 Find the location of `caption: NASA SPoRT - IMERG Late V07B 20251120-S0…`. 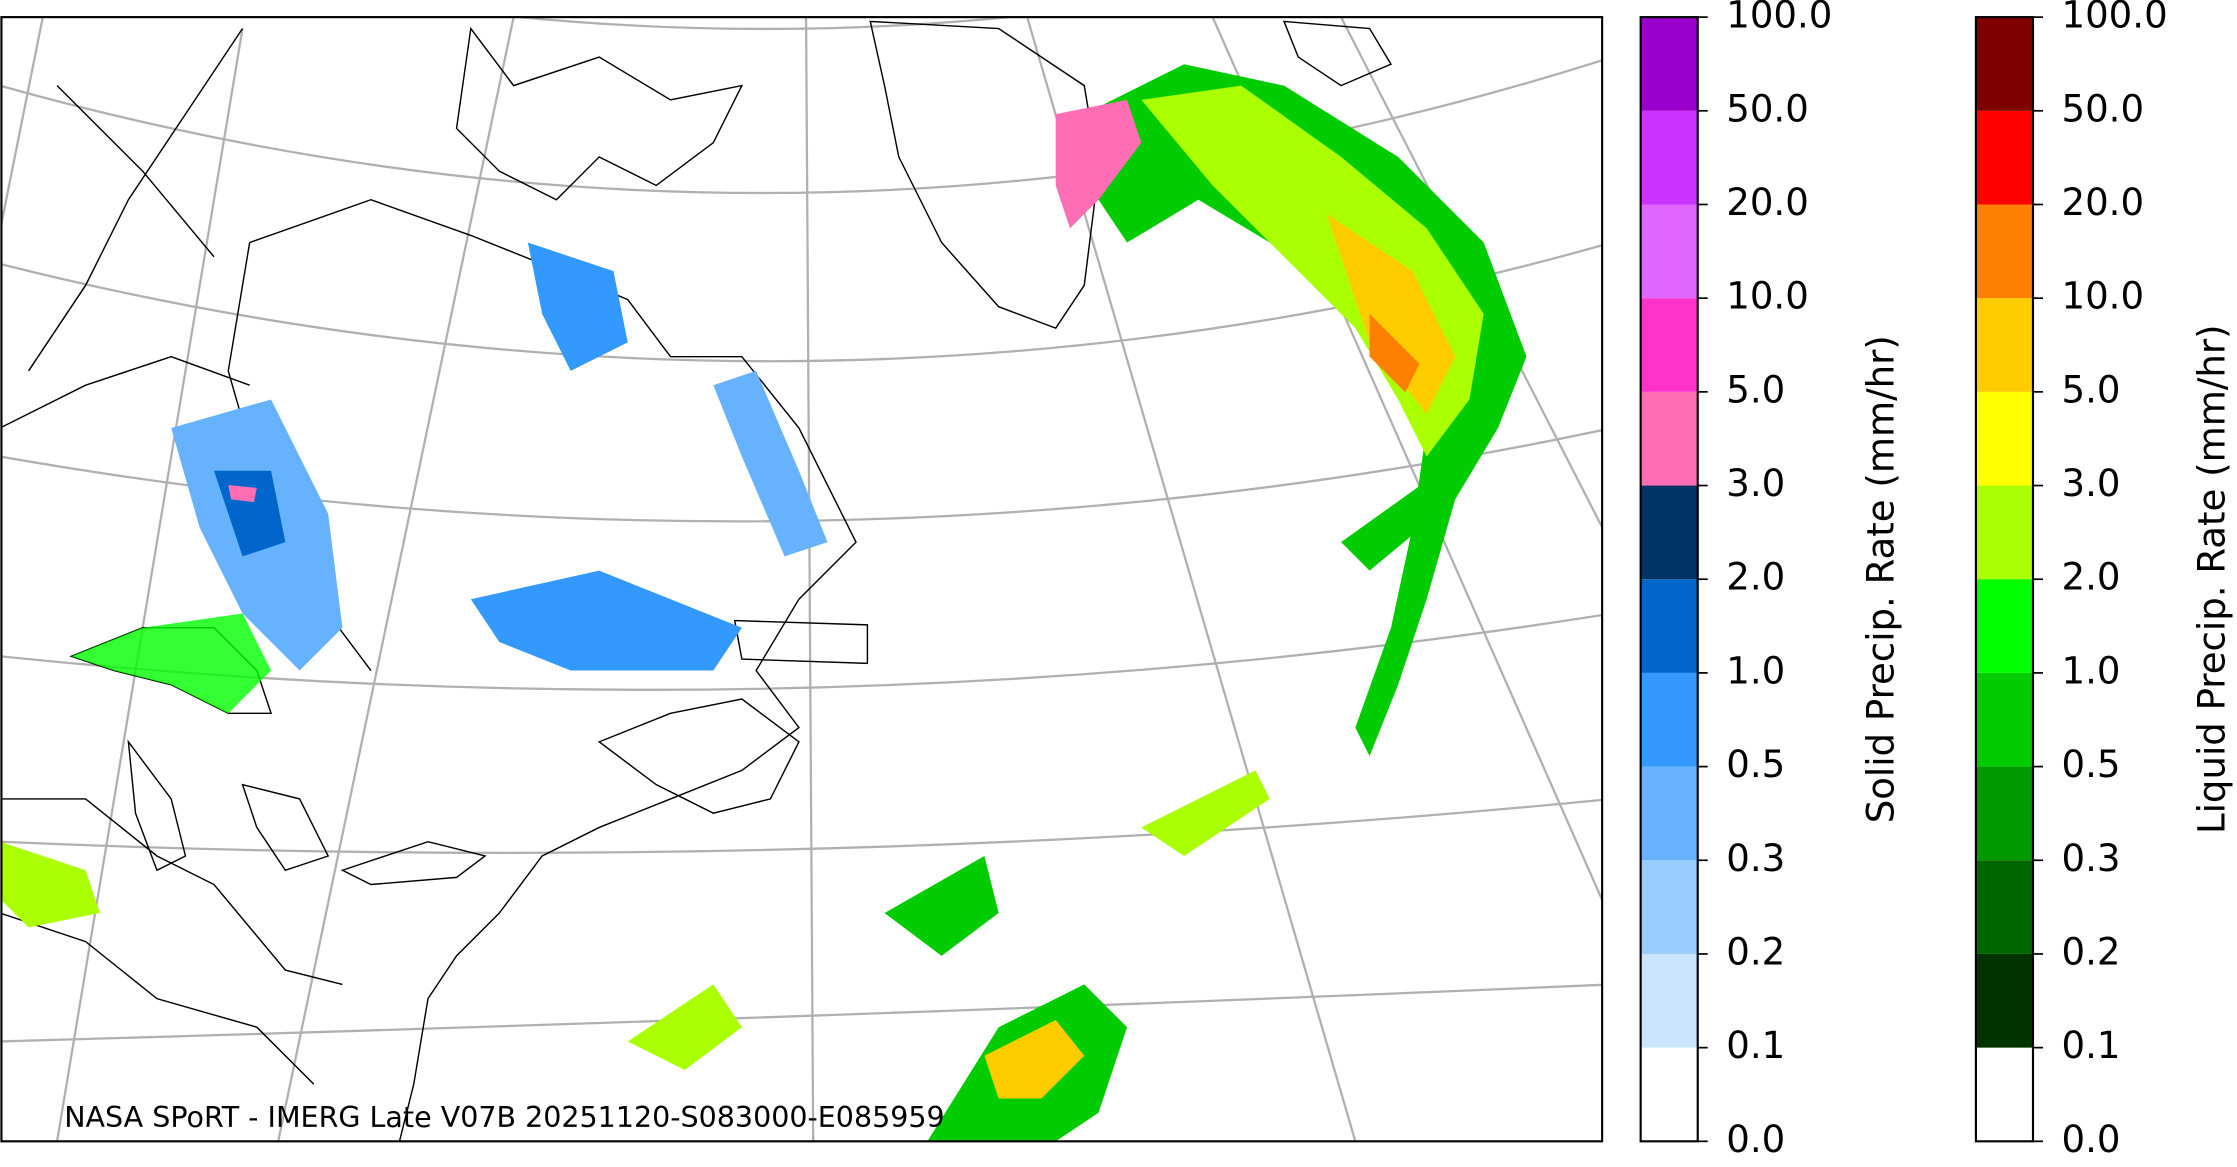

caption: NASA SPoRT - IMERG Late V07B 20251120-S0… is located at coordinates (504, 1117).